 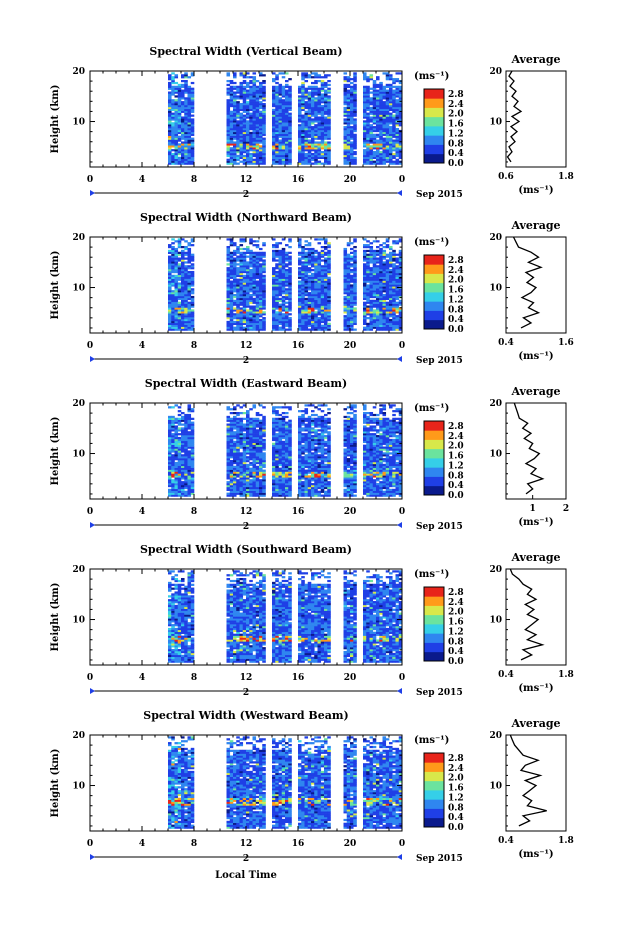 I want to click on colorbar-segment, so click(x=434, y=140).